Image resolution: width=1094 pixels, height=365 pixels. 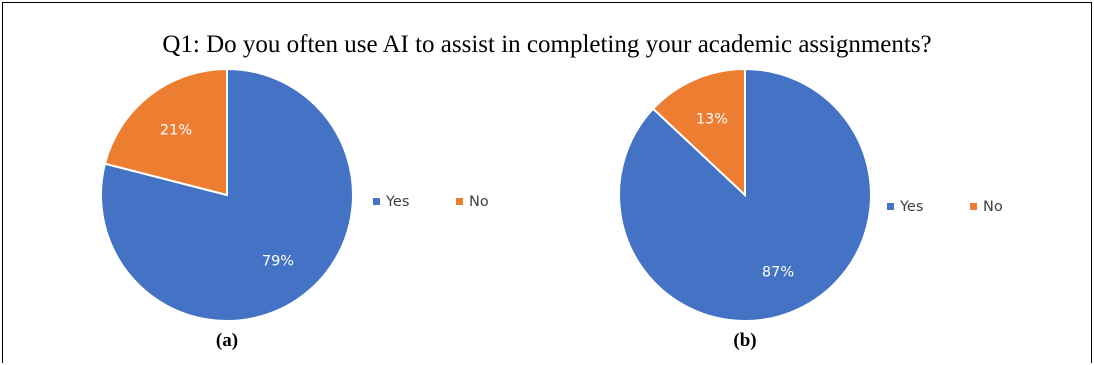 What do you see at coordinates (176, 130) in the screenshot?
I see `data-label-no: 21%` at bounding box center [176, 130].